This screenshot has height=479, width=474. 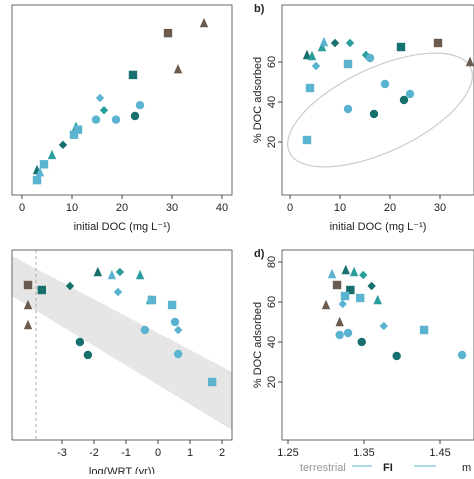 What do you see at coordinates (272, 382) in the screenshot?
I see `y-tick-label: 20` at bounding box center [272, 382].